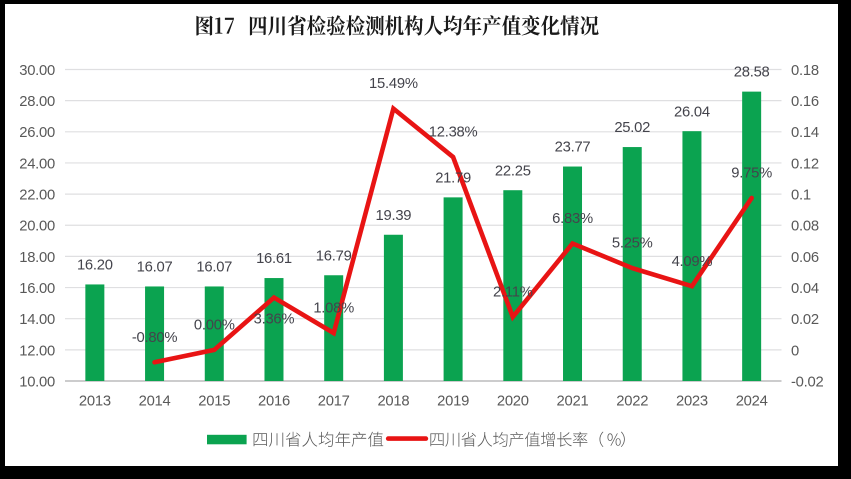  I want to click on svg-text: 3.36%, so click(274, 319).